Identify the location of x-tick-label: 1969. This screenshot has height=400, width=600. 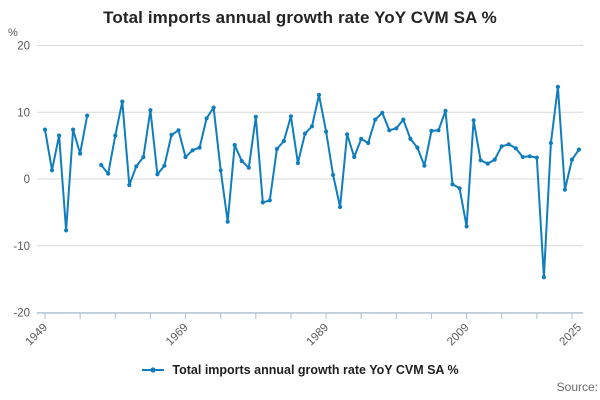
(177, 335).